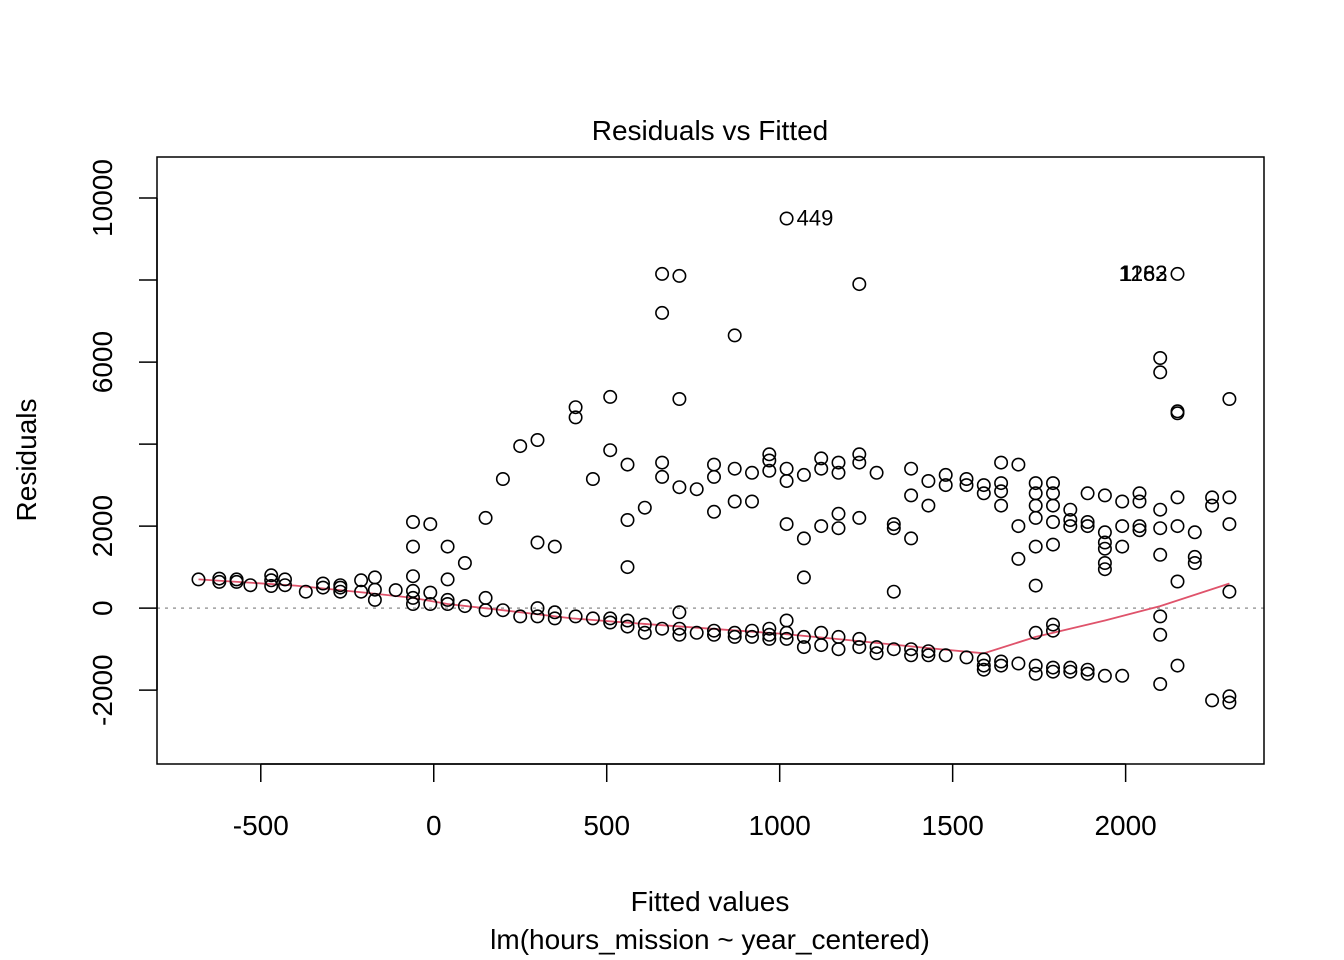 The height and width of the screenshot is (960, 1344). Describe the element at coordinates (953, 825) in the screenshot. I see `x-tick-label: 1500` at that location.